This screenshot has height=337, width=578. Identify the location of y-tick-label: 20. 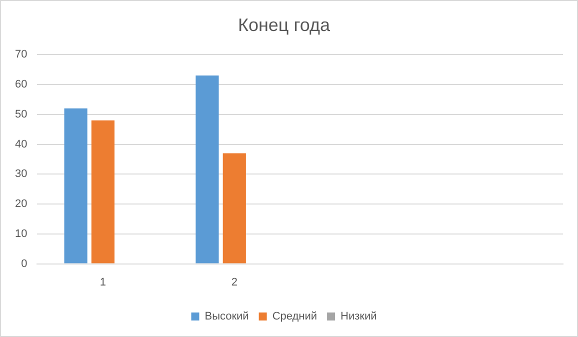
(21, 204).